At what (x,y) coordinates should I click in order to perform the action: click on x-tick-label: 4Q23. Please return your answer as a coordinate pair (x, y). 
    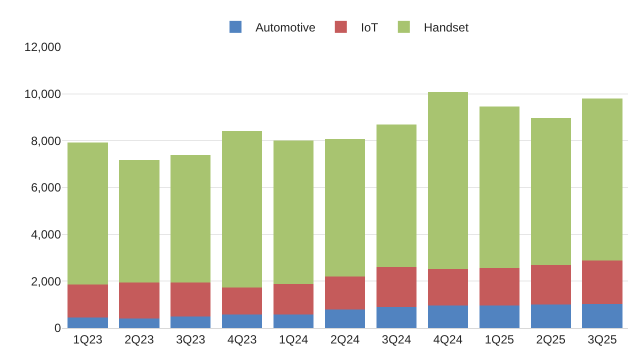
    Looking at the image, I should click on (242, 339).